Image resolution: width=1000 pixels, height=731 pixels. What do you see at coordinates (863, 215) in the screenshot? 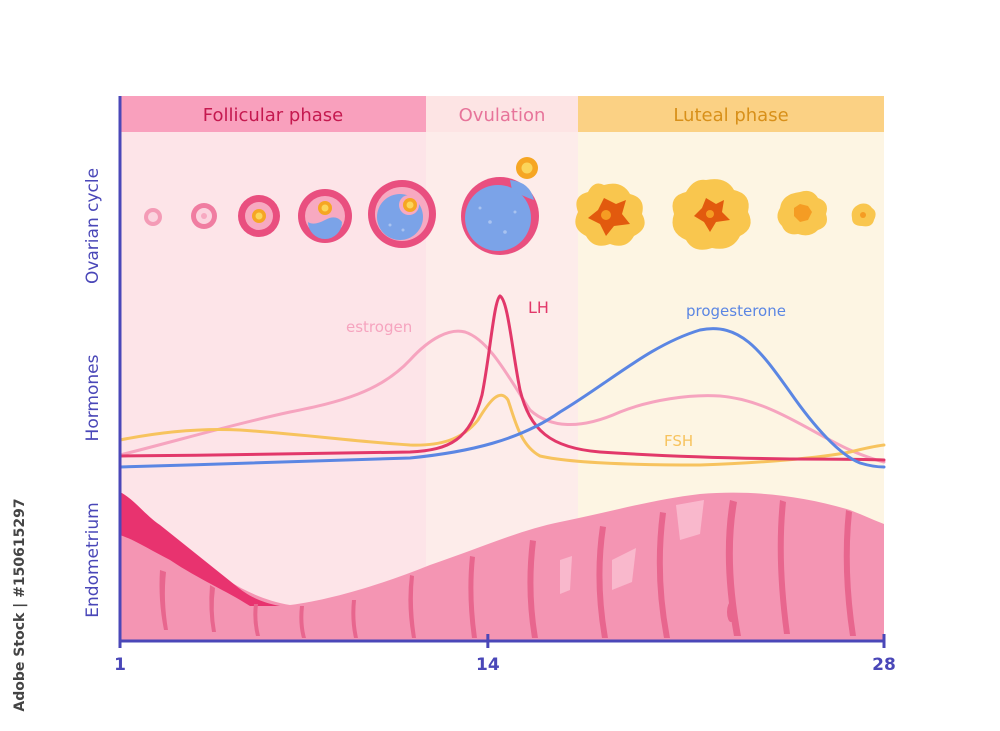
I see `corpus-albicans-icon` at bounding box center [863, 215].